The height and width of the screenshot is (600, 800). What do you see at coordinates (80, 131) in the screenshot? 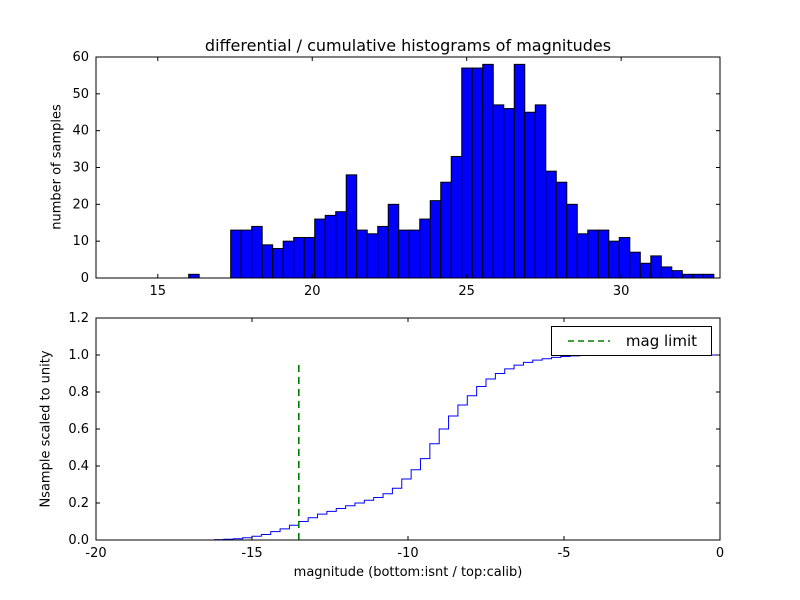
I see `svg-text: 40` at bounding box center [80, 131].